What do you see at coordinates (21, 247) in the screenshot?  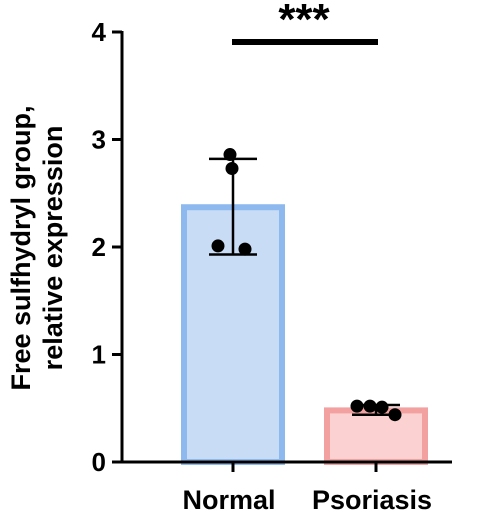 I see `y-axis-label-line-1: Free sulfhydryl group,` at bounding box center [21, 247].